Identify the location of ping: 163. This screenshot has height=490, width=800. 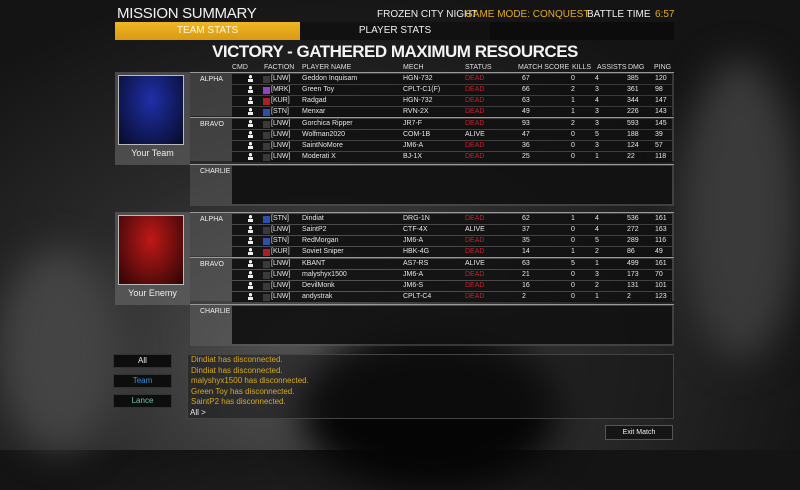
(661, 229).